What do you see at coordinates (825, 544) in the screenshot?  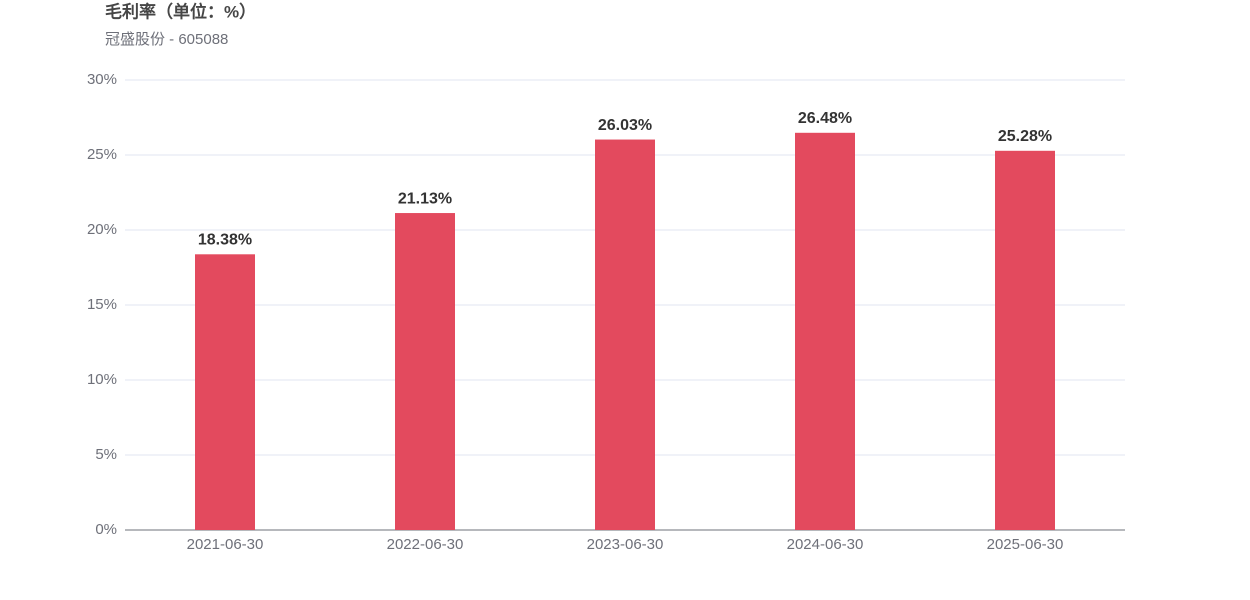 I see `x-tick-label: 2024-06-30` at bounding box center [825, 544].